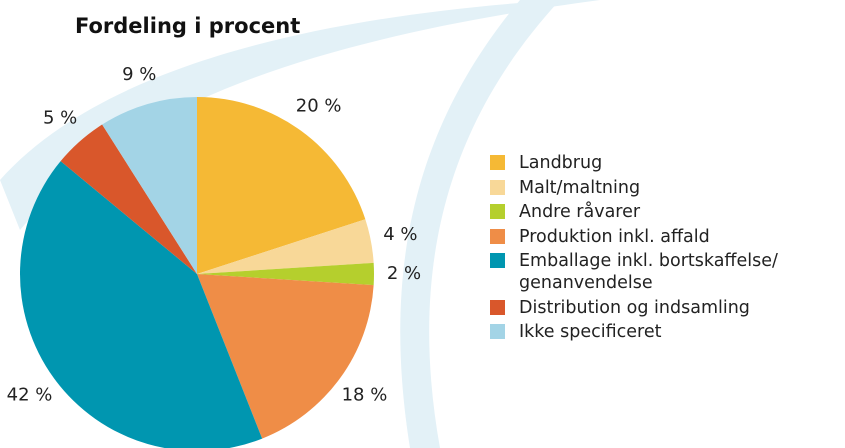 This screenshot has width=845, height=448. I want to click on data-label: 9 %, so click(139, 74).